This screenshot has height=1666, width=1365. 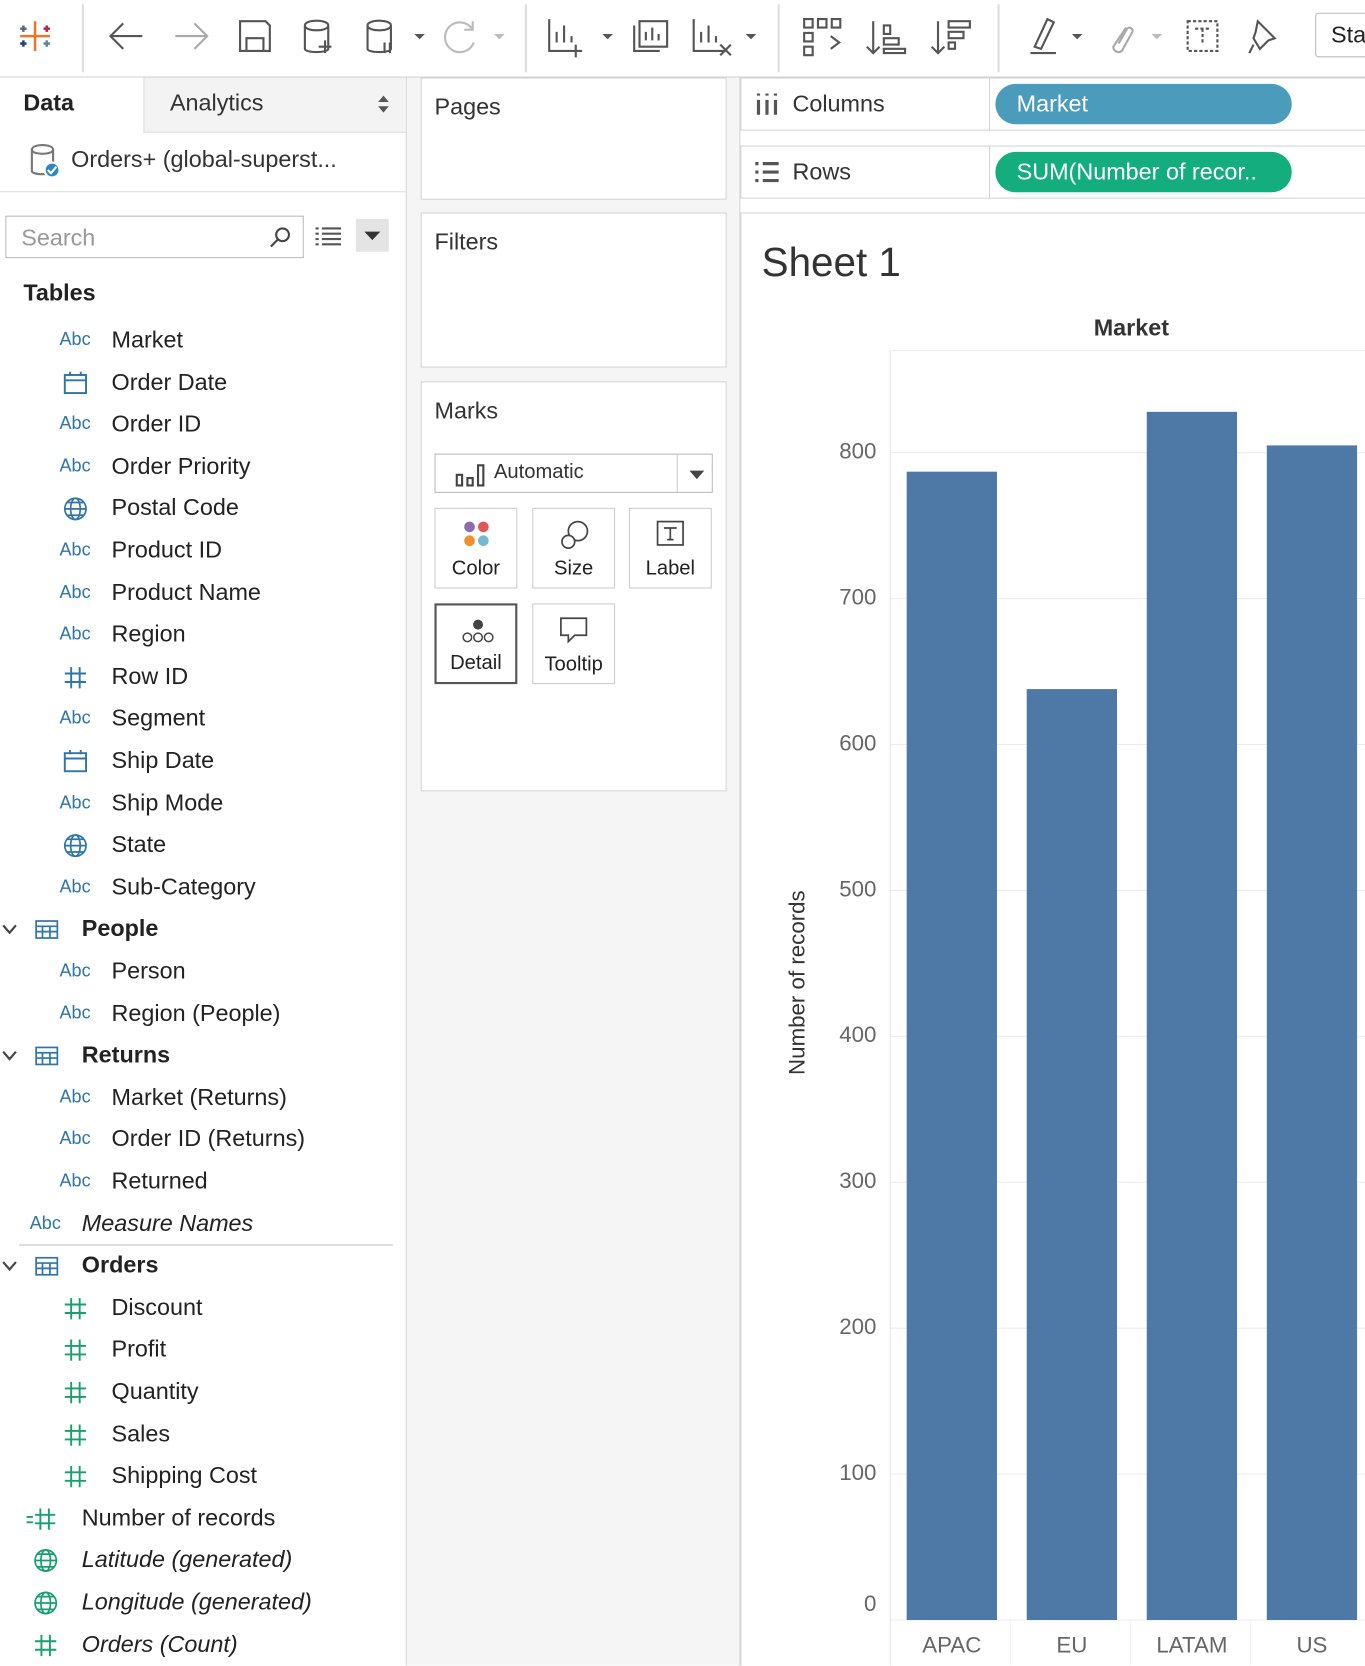 I want to click on field-row: Row ID, so click(x=202, y=677).